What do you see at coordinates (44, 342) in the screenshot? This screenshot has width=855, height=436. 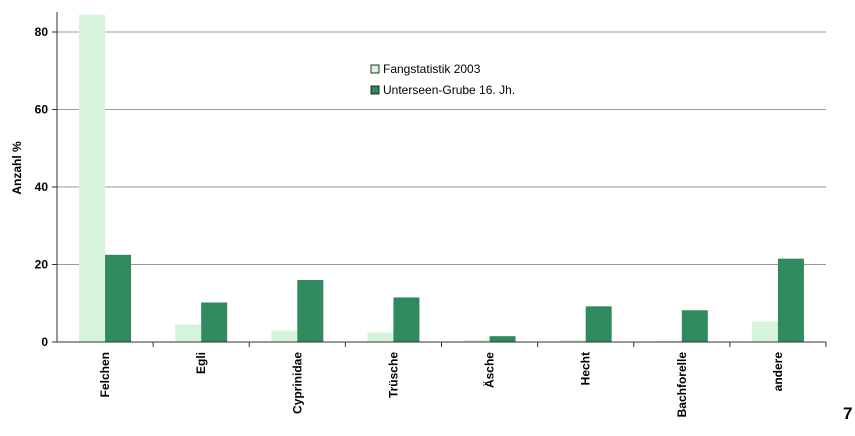 I see `y-tick-label: 0` at bounding box center [44, 342].